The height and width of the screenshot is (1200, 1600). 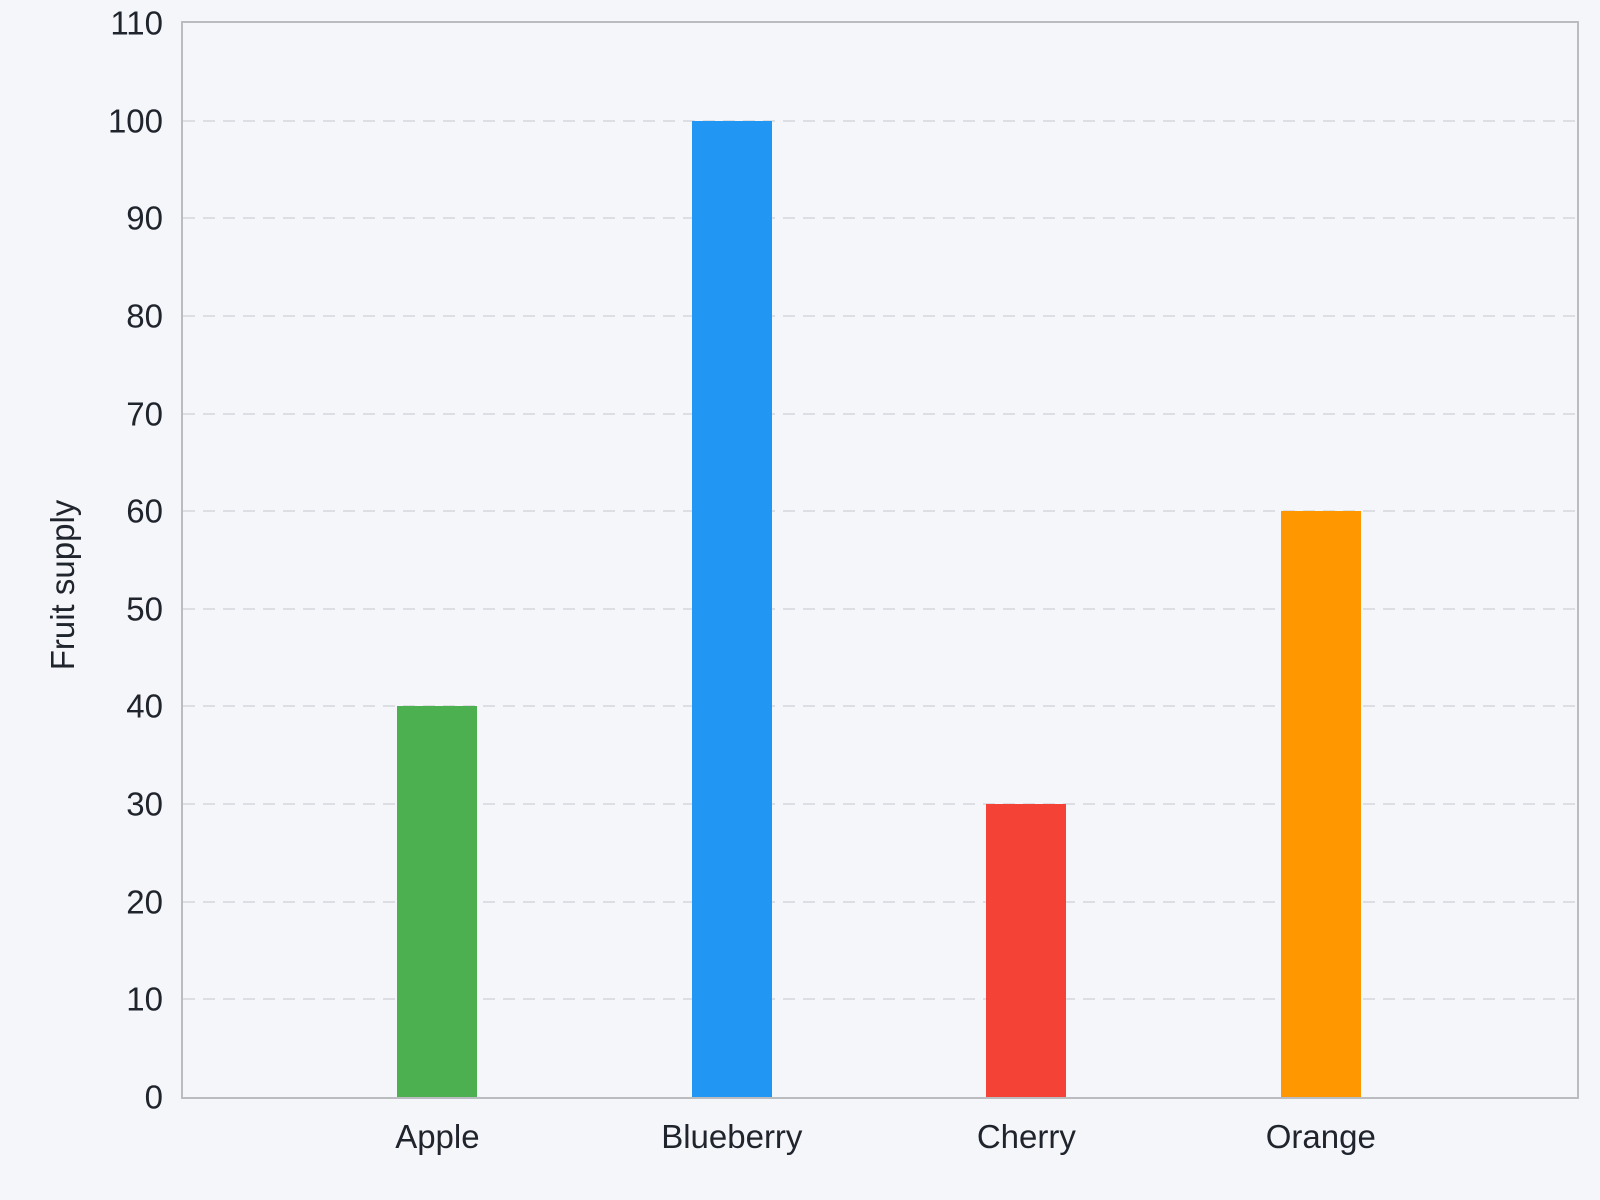 What do you see at coordinates (144, 218) in the screenshot?
I see `y-tick-label-90: 90` at bounding box center [144, 218].